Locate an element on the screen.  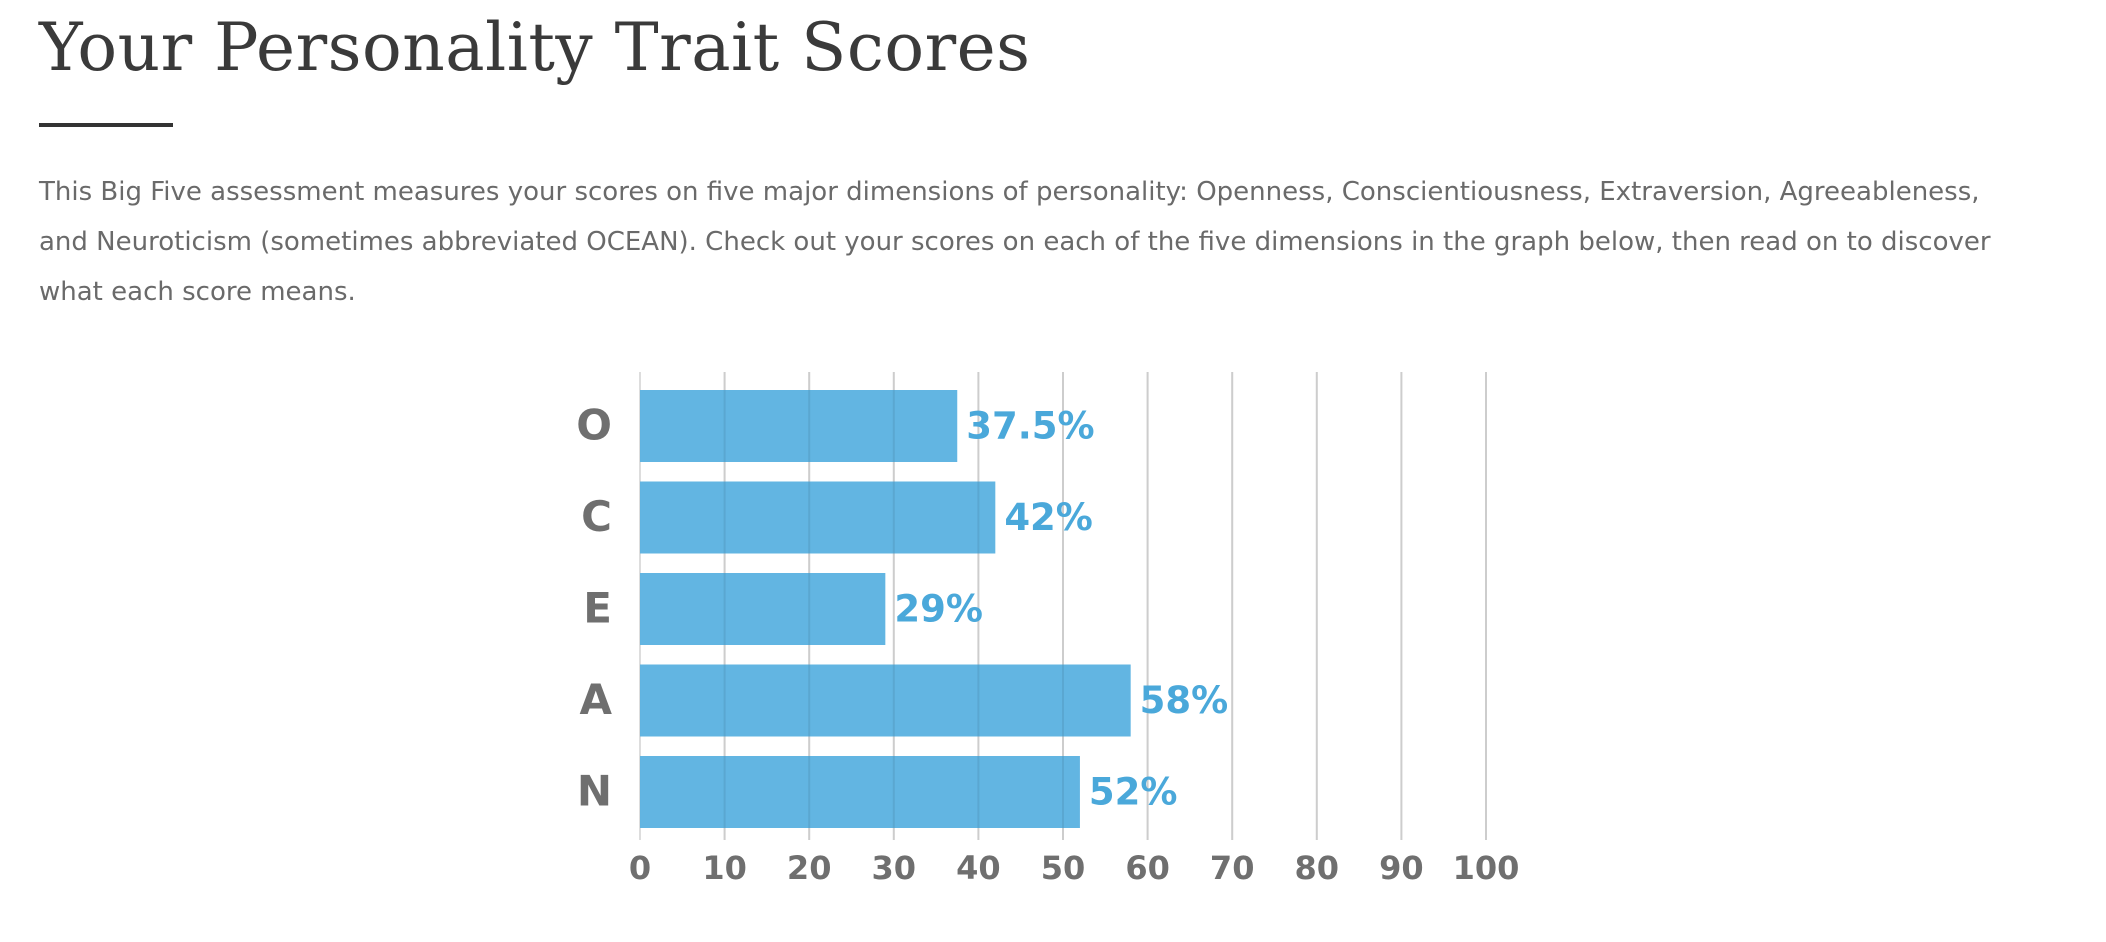
value-label-n: 52% is located at coordinates (1133, 792).